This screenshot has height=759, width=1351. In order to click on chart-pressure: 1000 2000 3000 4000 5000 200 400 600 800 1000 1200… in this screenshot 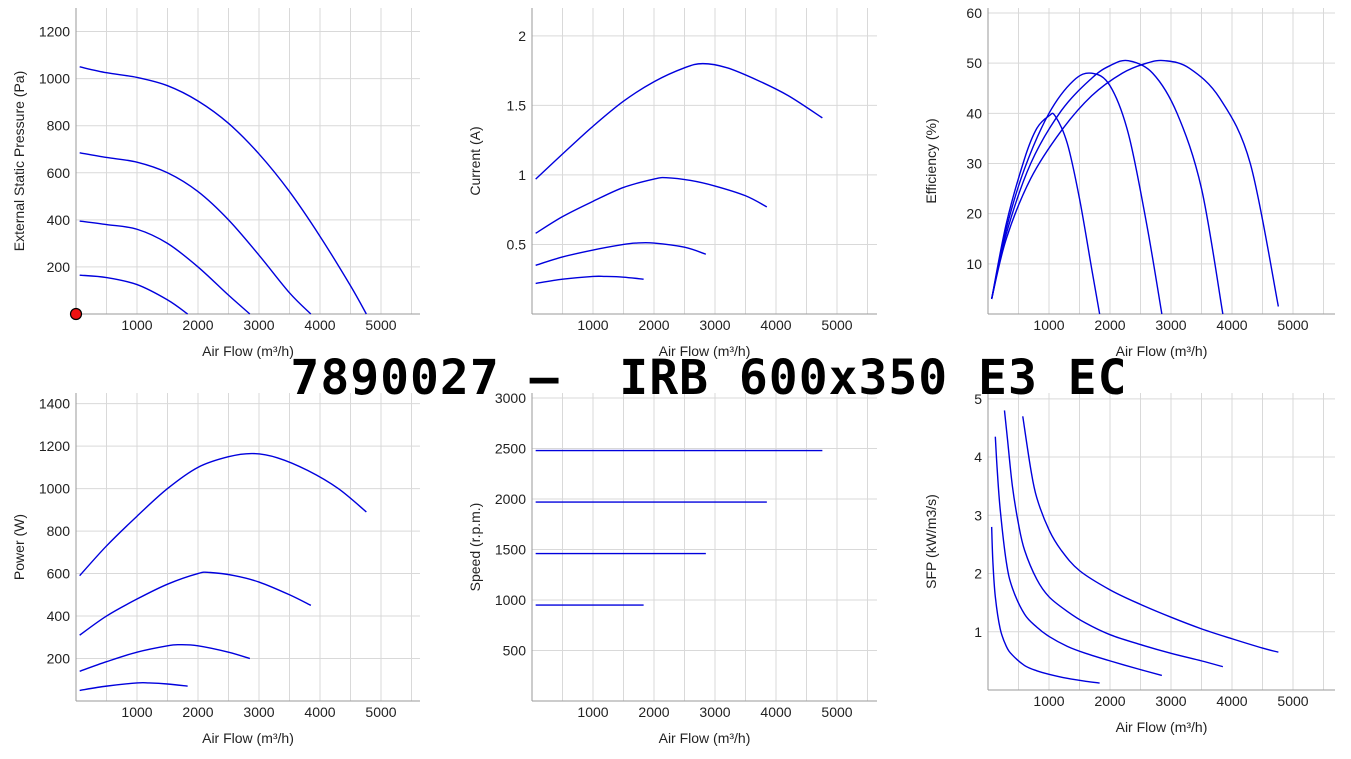, I will do `click(215, 183)`.